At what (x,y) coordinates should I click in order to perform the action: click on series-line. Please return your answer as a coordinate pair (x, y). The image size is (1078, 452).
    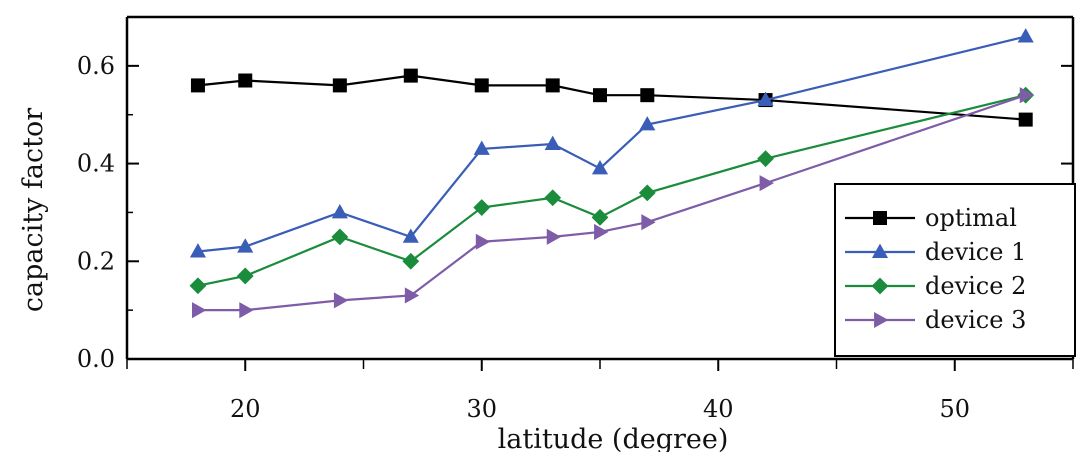
    Looking at the image, I should click on (611, 97).